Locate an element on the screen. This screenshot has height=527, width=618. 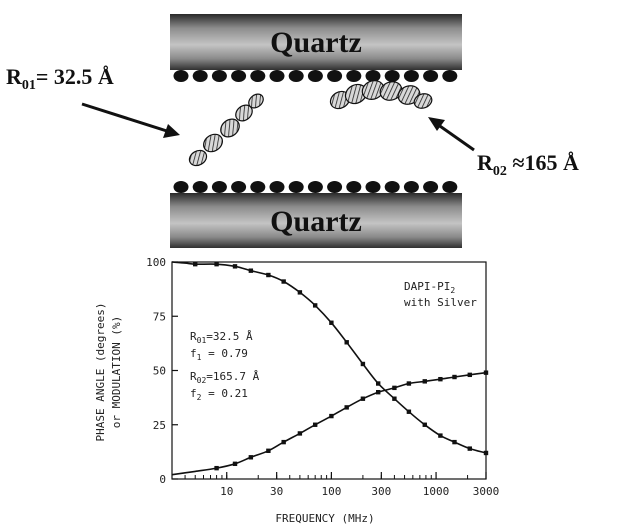
bottom-quartz-plate: Quartz is located at coordinates (316, 220).